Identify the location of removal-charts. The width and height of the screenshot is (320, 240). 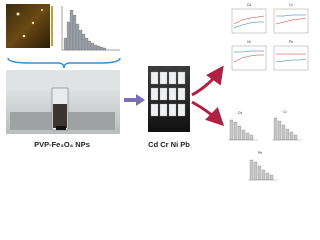
(265, 149).